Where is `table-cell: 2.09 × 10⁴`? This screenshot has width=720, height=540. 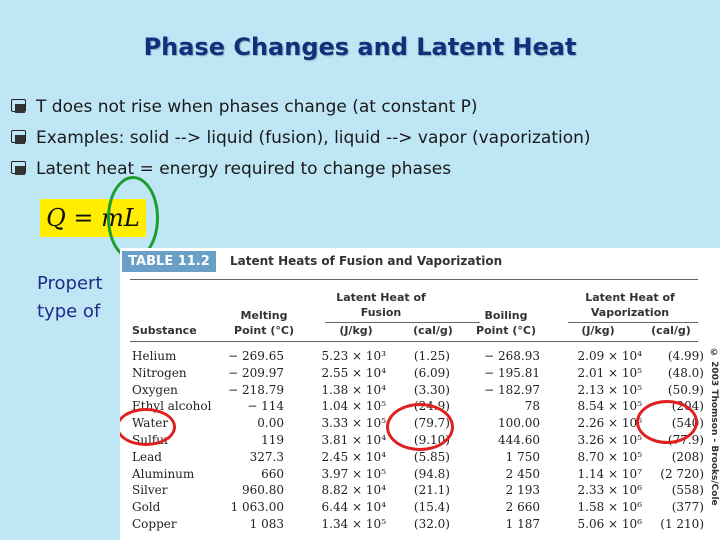 table-cell: 2.09 × 10⁴ is located at coordinates (609, 356).